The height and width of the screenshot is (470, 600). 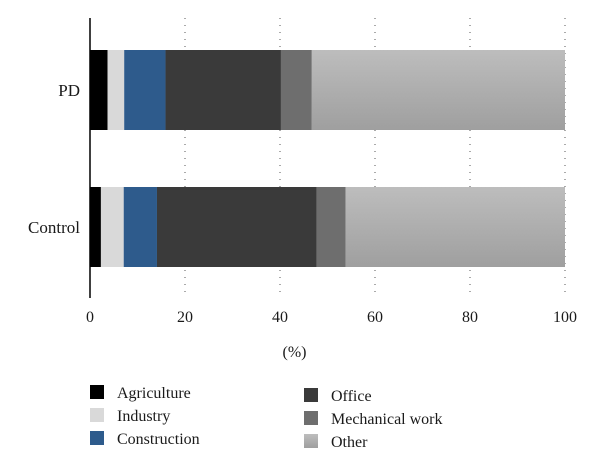 I want to click on legend-label-mechanical-work: Mechanical work, so click(x=387, y=419).